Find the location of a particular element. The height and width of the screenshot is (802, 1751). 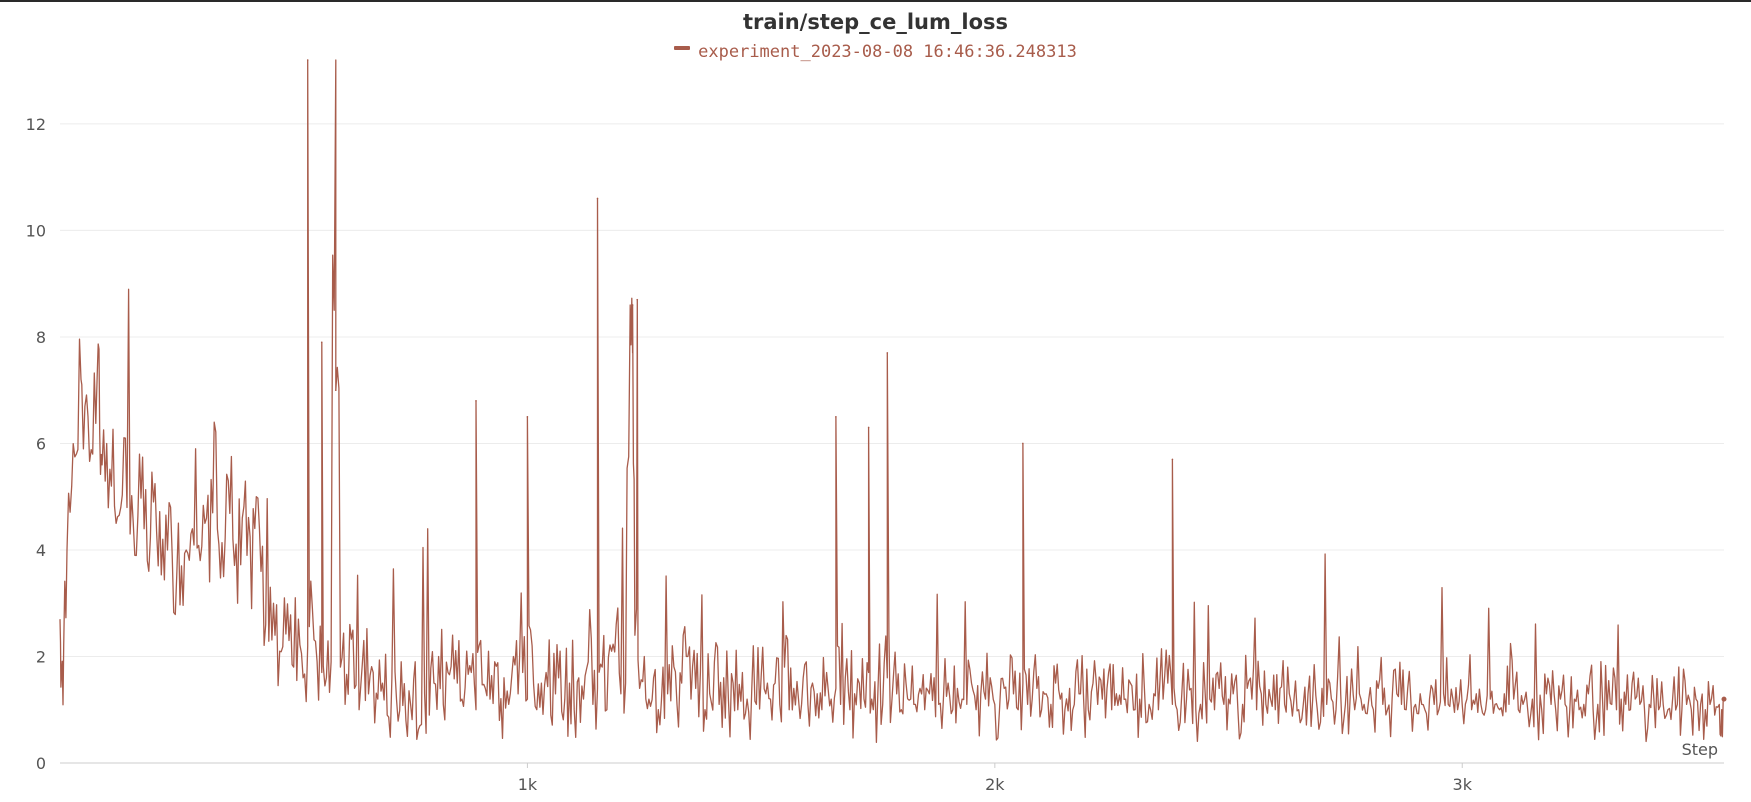

y-tick-label: 10 is located at coordinates (36, 230).